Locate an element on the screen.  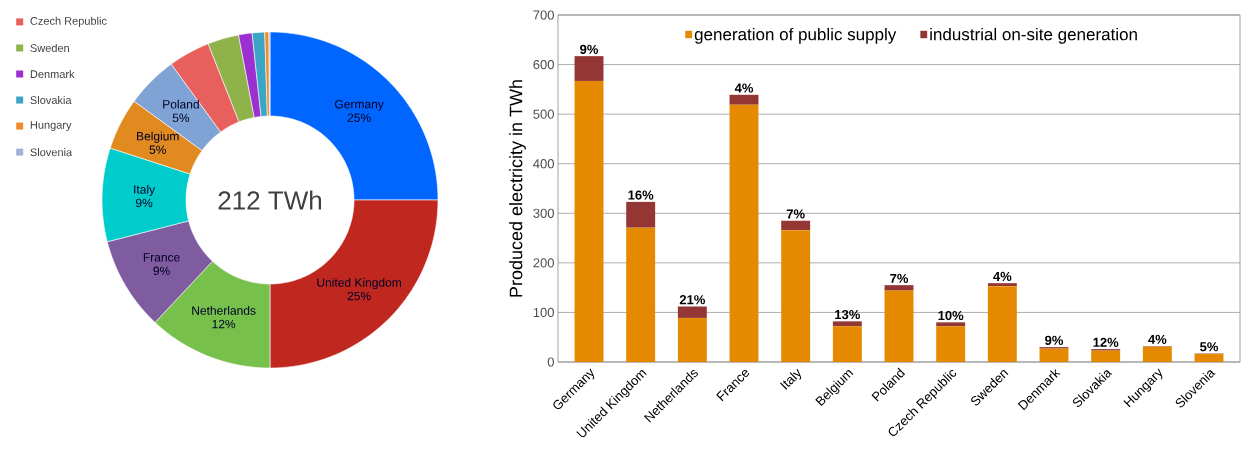
annotation: 5% is located at coordinates (1209, 347).